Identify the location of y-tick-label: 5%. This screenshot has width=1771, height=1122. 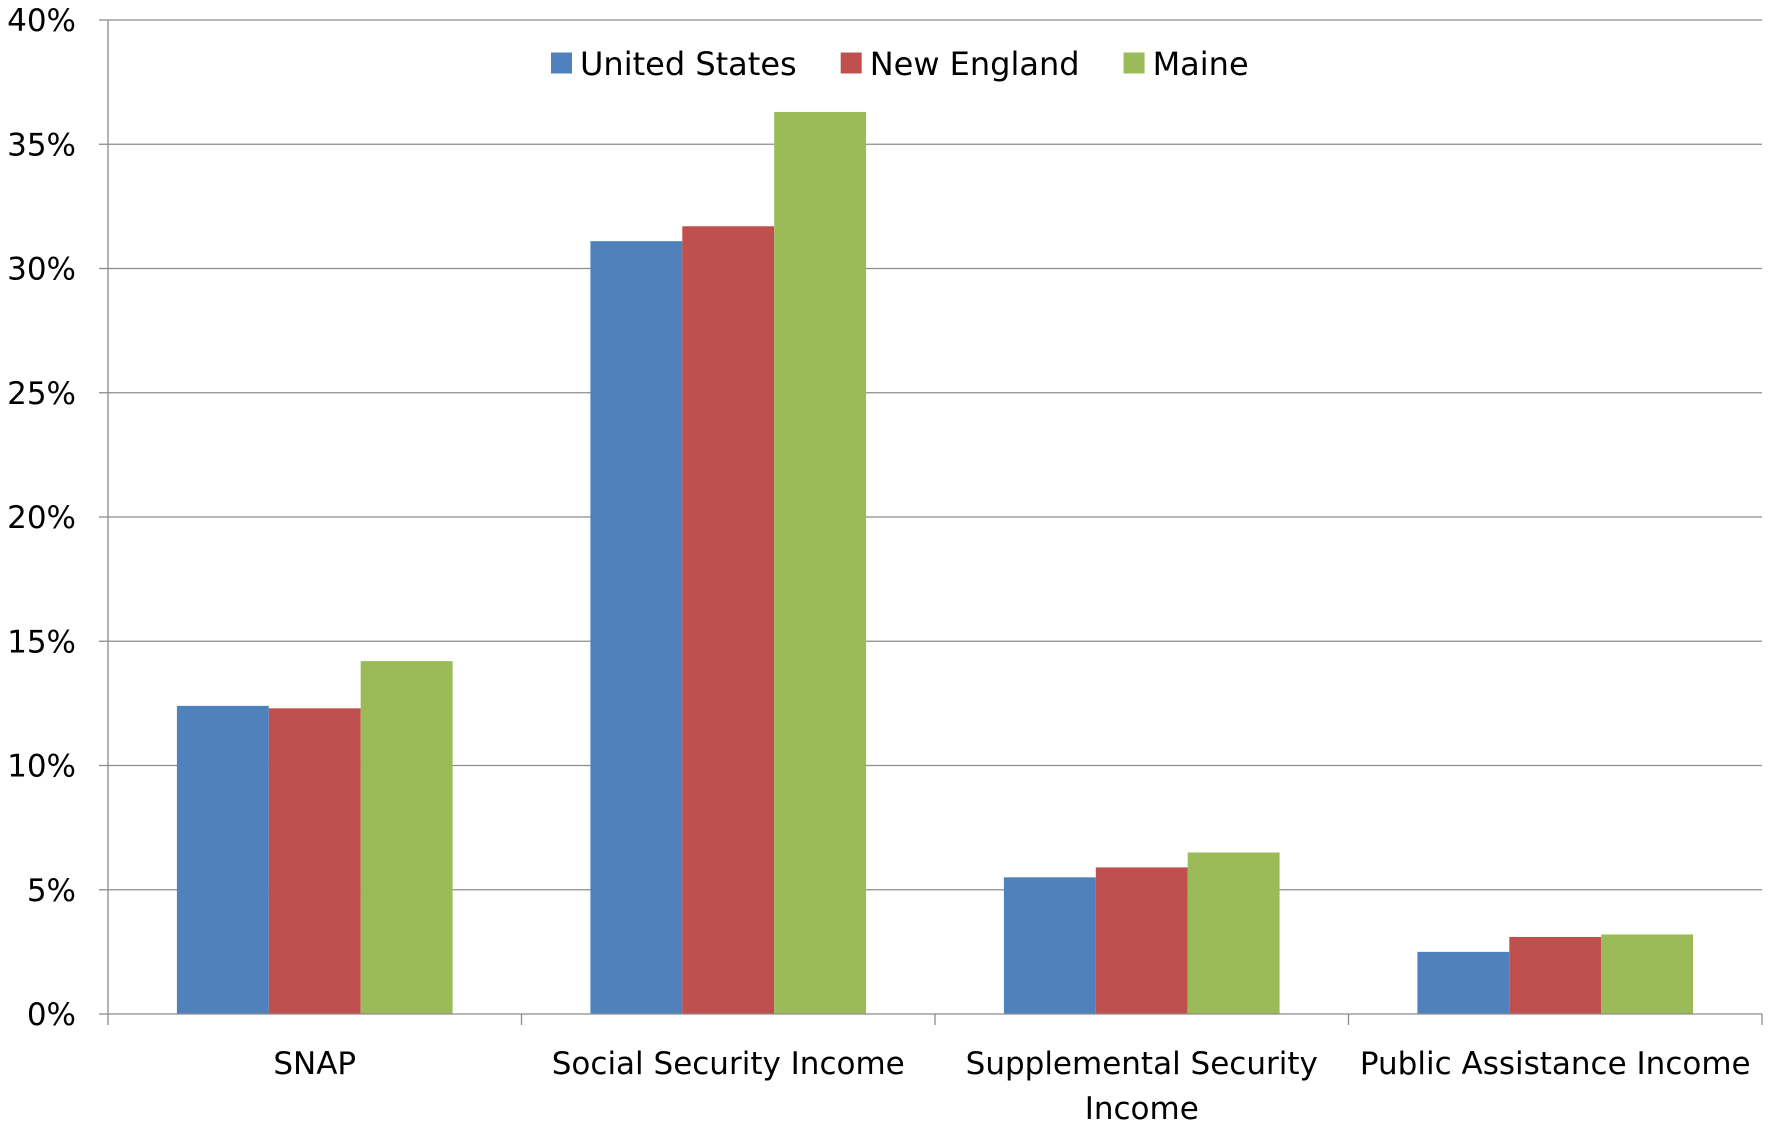
(51, 891).